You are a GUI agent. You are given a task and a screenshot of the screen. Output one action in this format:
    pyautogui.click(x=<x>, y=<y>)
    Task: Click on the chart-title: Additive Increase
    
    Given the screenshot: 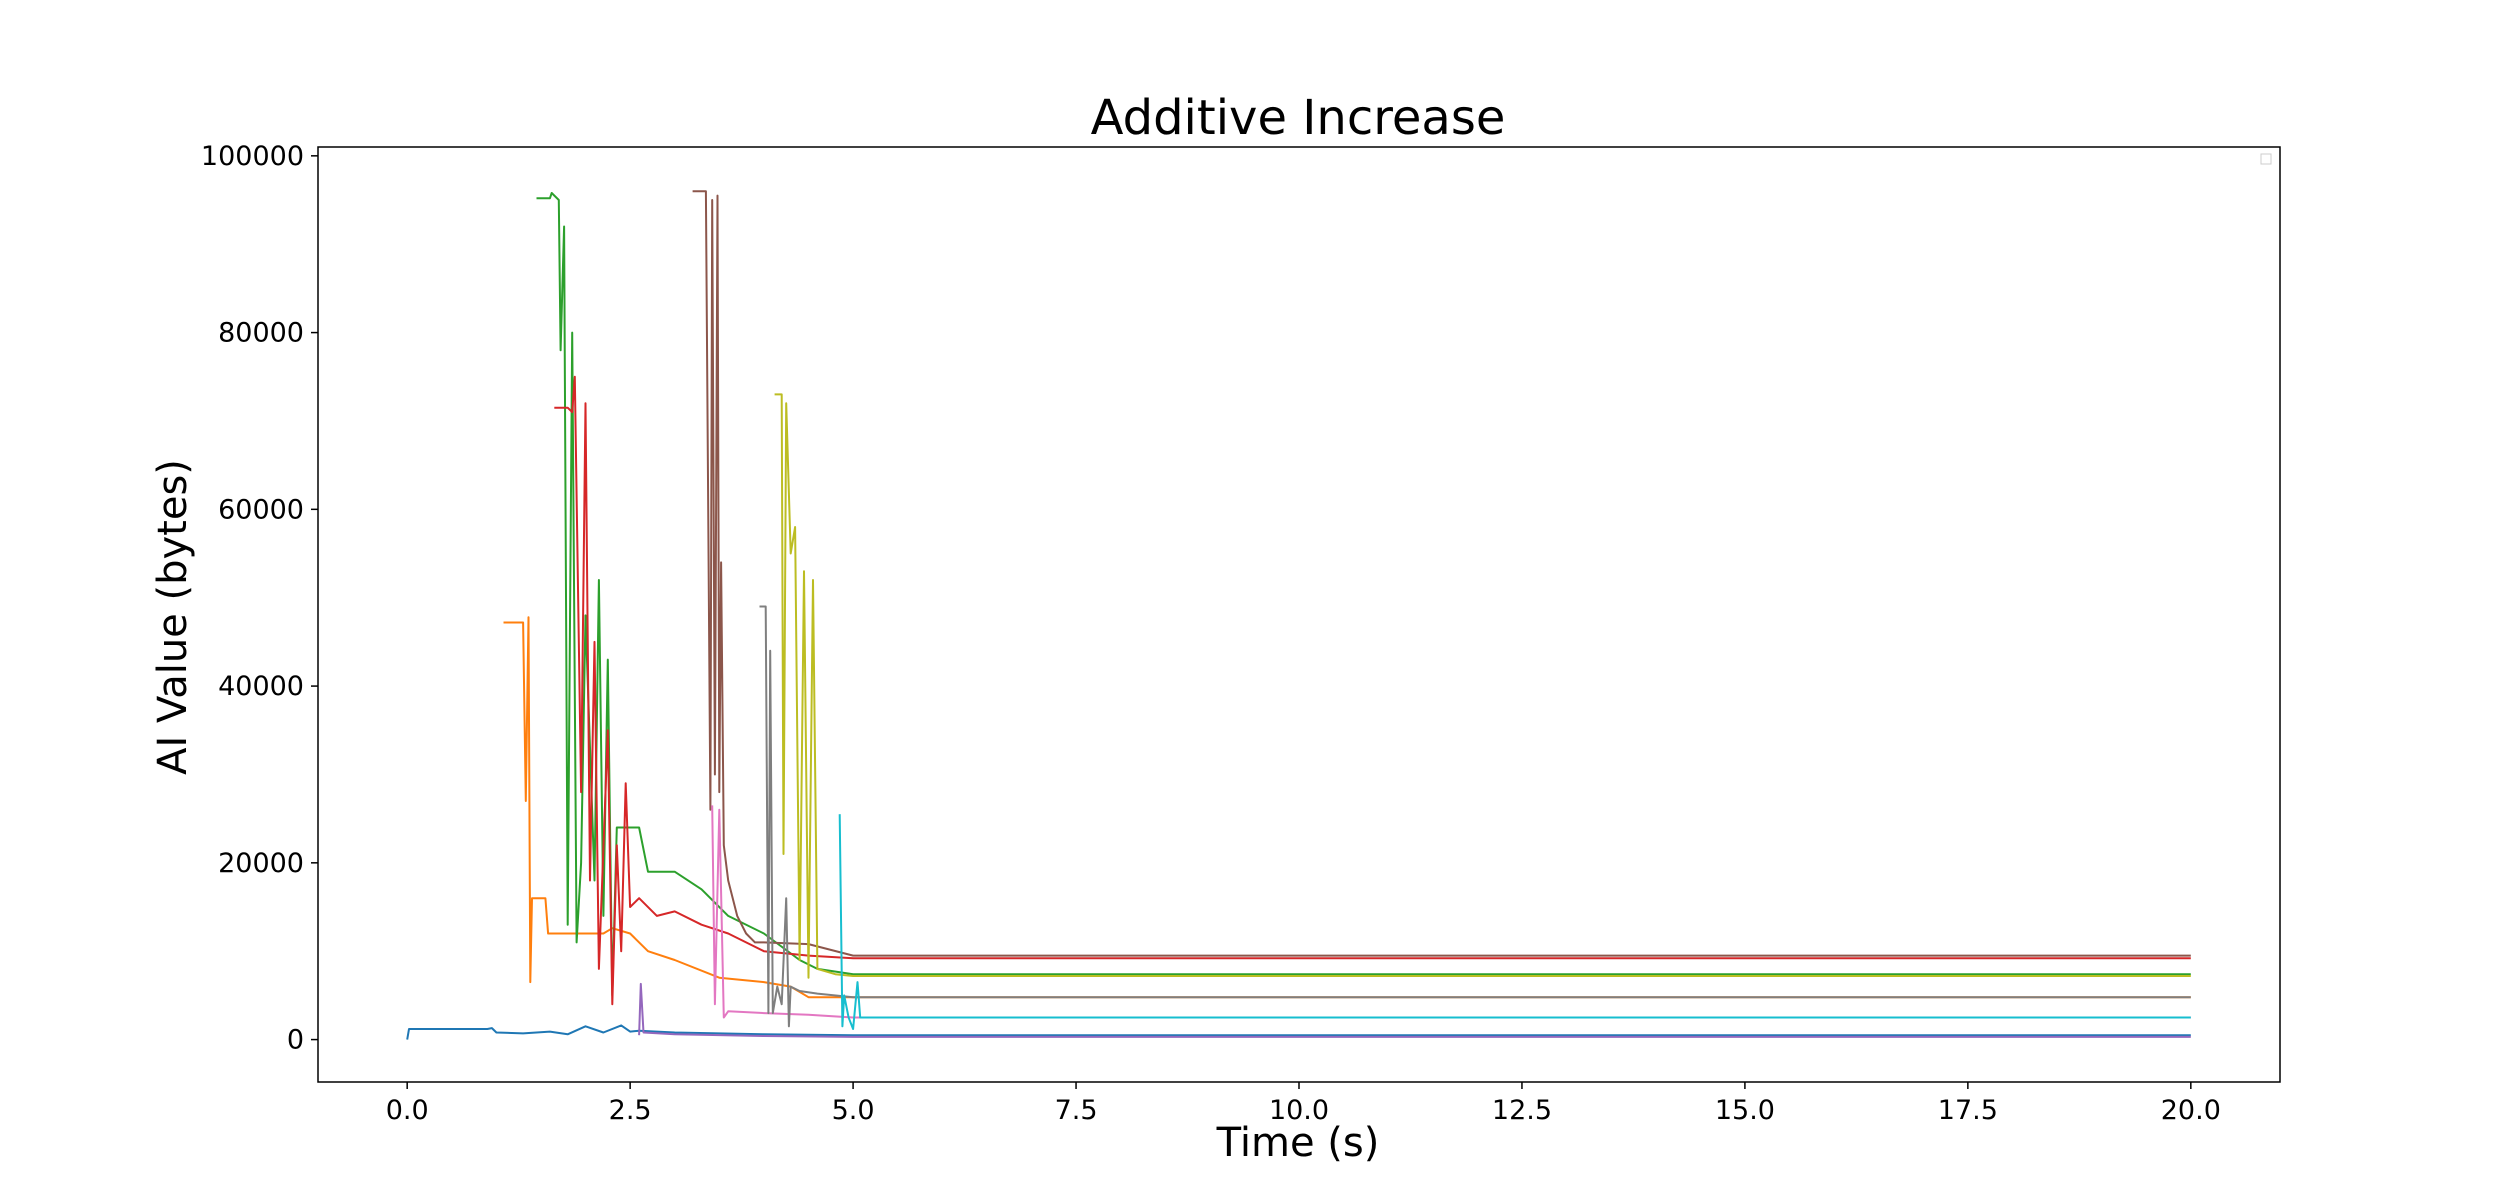 What is the action you would take?
    pyautogui.click(x=1298, y=118)
    